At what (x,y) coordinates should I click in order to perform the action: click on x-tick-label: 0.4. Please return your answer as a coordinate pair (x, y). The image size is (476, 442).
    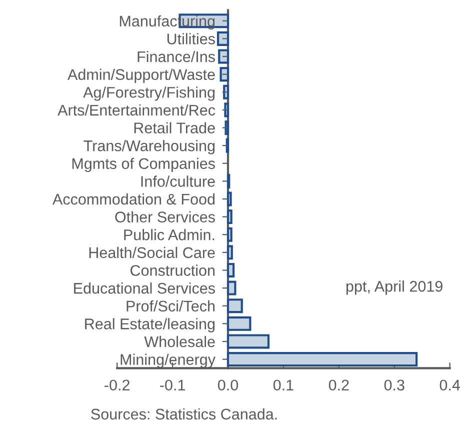
    Looking at the image, I should click on (450, 385).